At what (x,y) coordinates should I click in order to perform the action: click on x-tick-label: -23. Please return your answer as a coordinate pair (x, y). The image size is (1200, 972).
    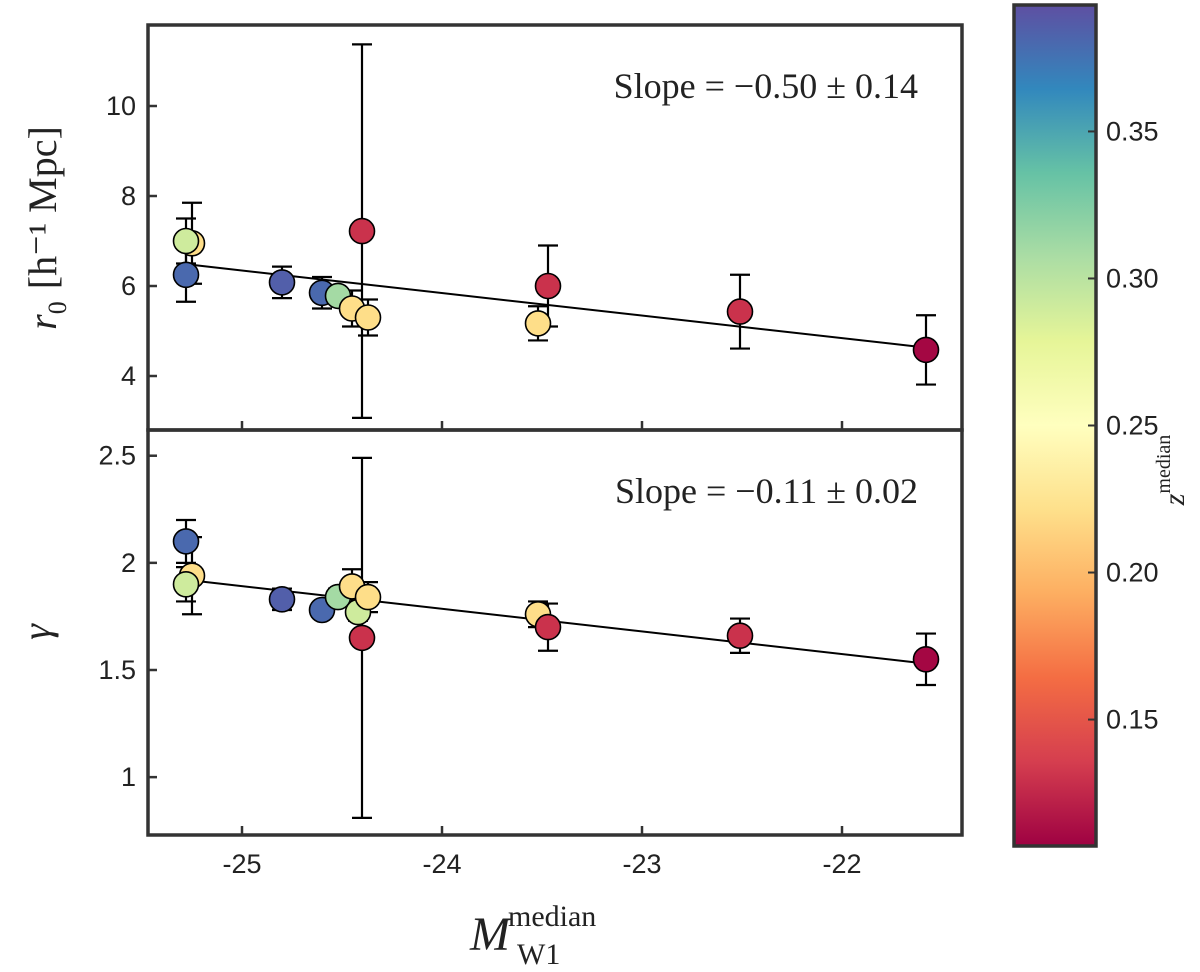
    Looking at the image, I should click on (641, 864).